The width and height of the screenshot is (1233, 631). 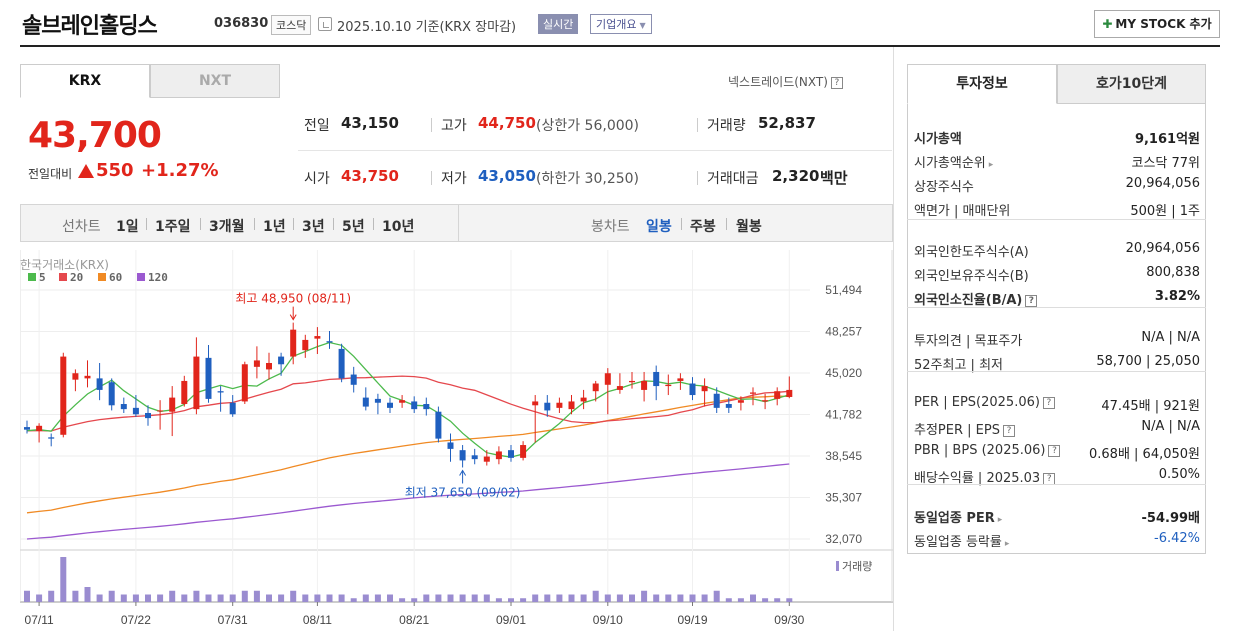 I want to click on tab-orderbook: 호가10단계, so click(x=1131, y=84).